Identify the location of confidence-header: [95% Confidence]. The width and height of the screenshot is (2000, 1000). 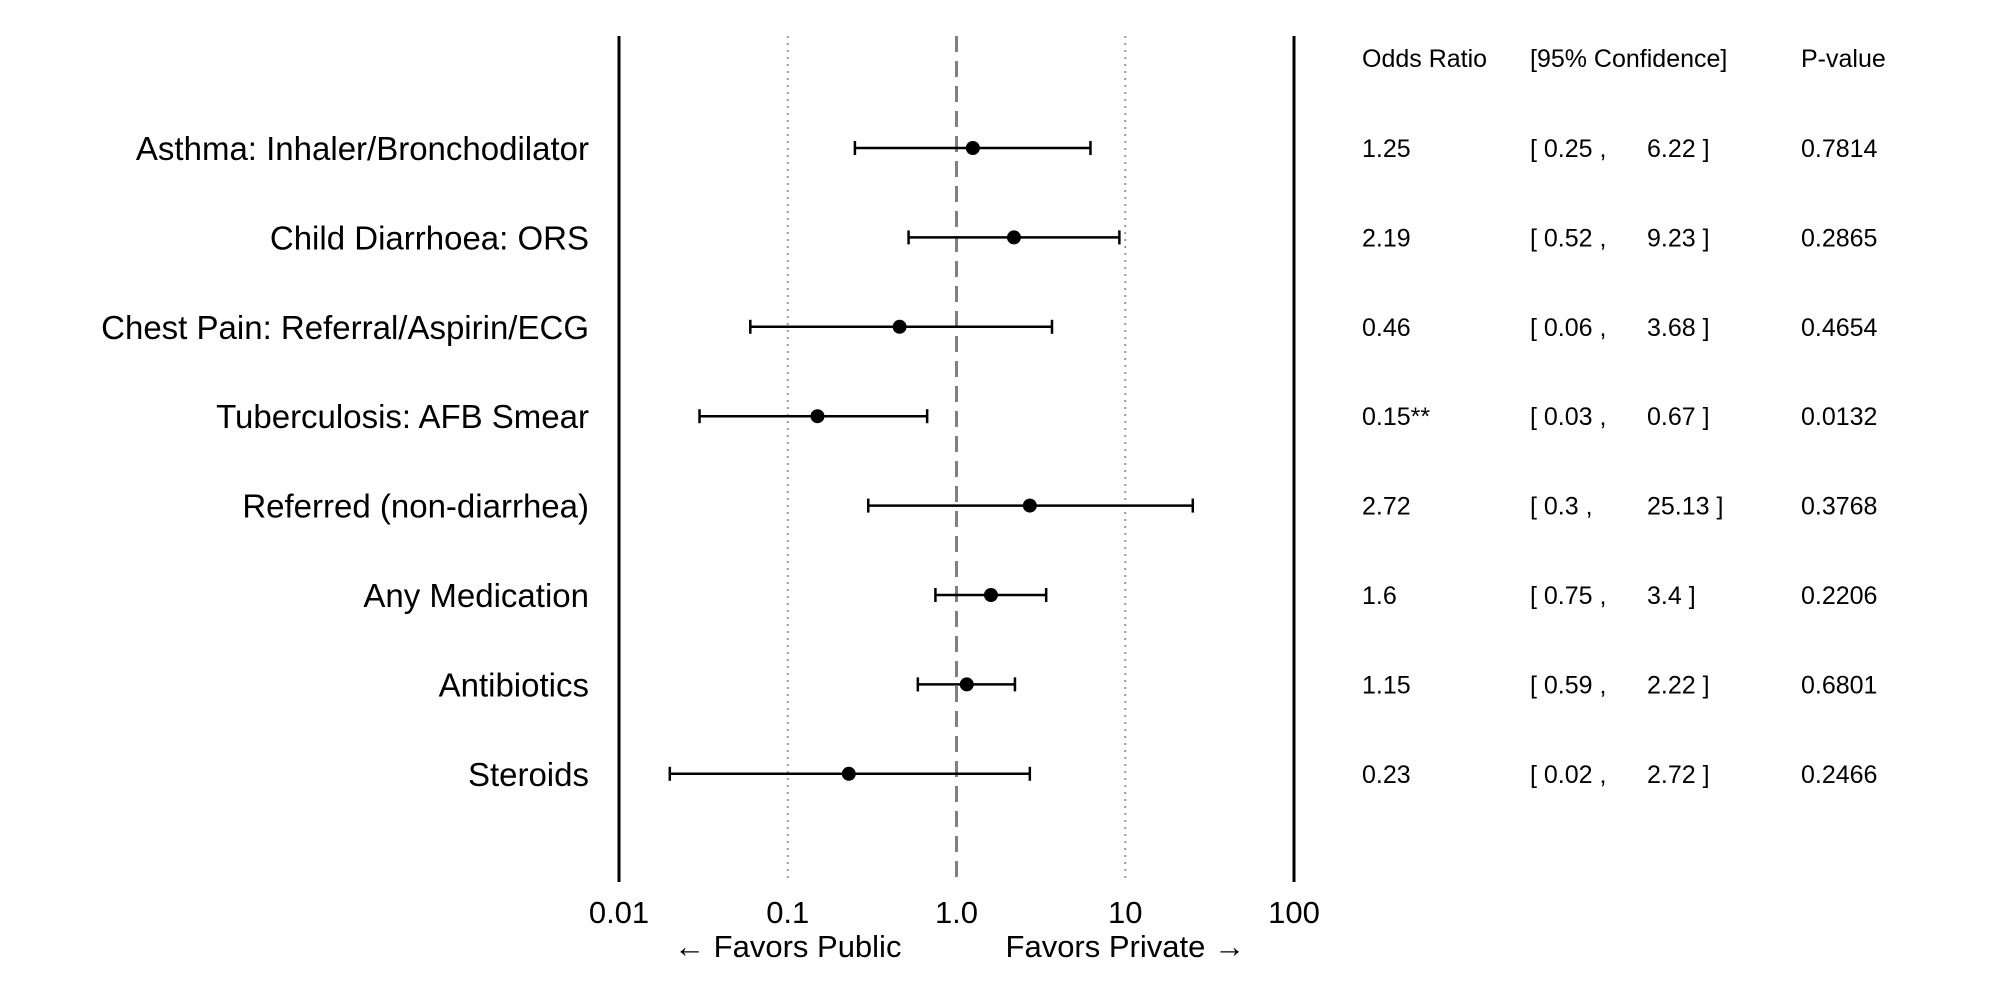
(1628, 59).